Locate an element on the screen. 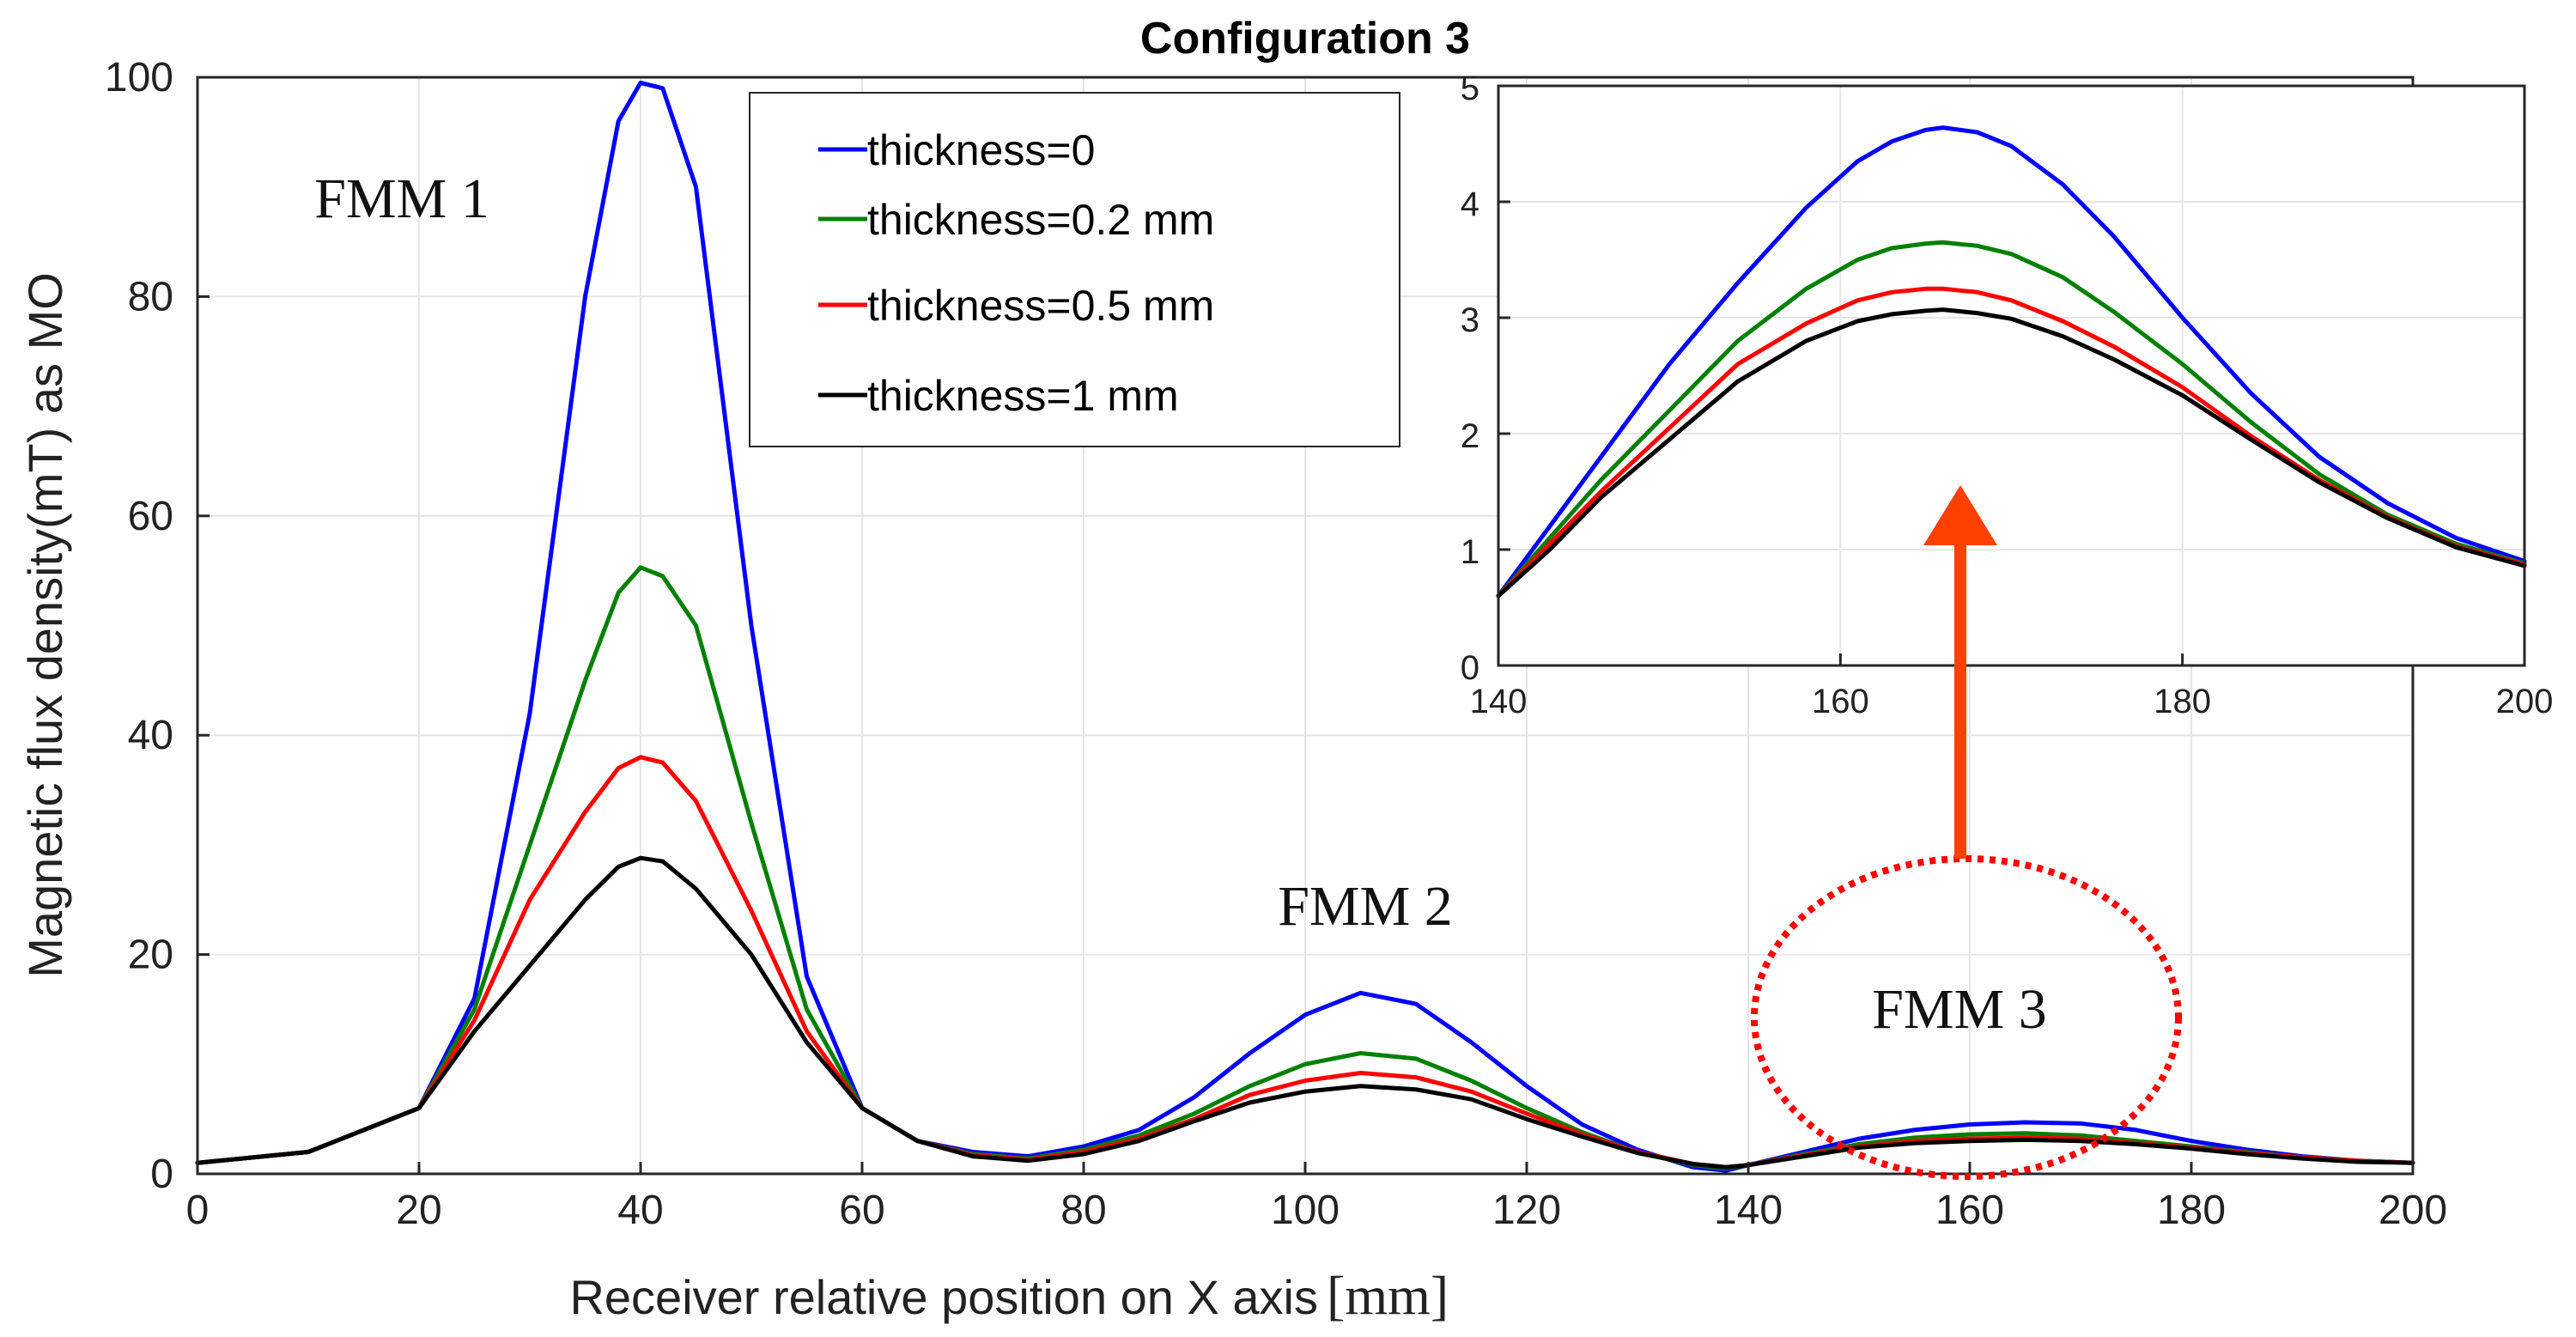 Image resolution: width=2576 pixels, height=1337 pixels. main-ytick-label-0: 0 is located at coordinates (161, 1174).